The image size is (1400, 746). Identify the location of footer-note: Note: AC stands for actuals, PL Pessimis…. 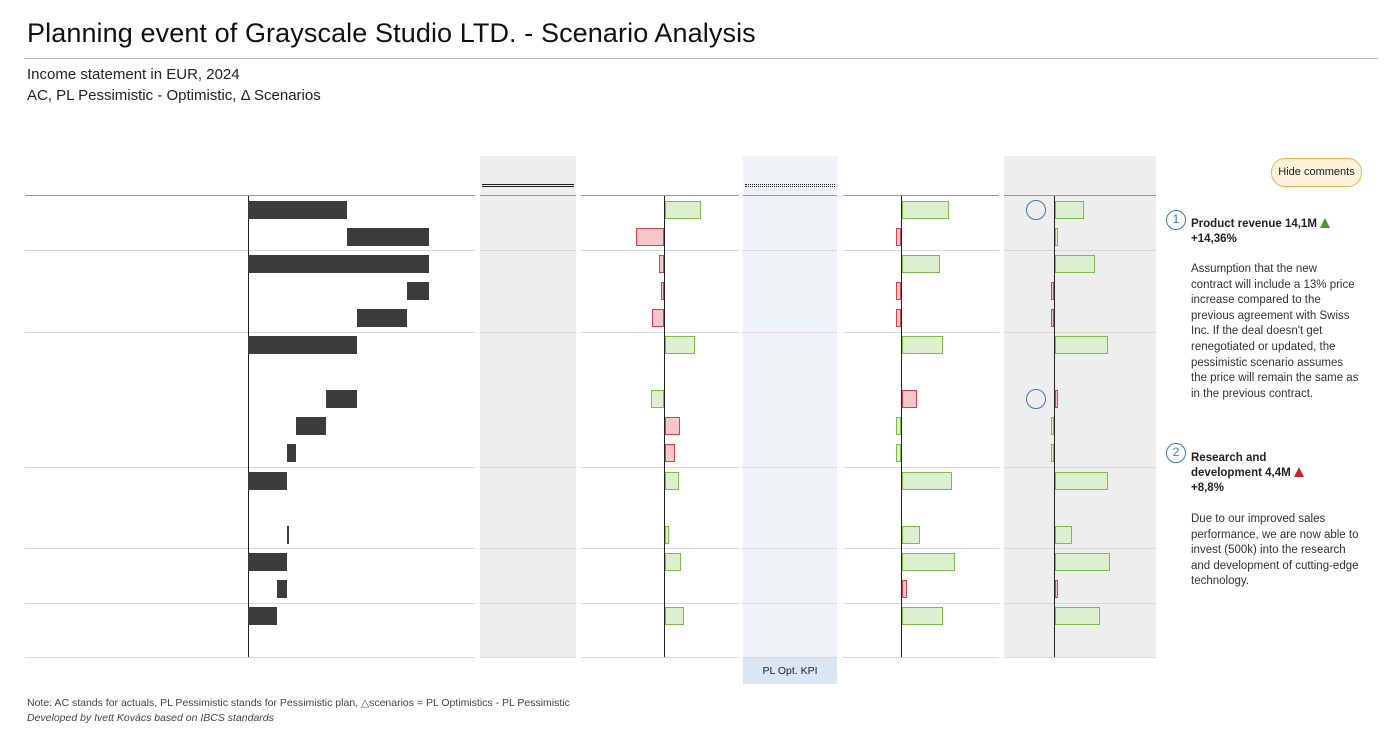
(298, 703).